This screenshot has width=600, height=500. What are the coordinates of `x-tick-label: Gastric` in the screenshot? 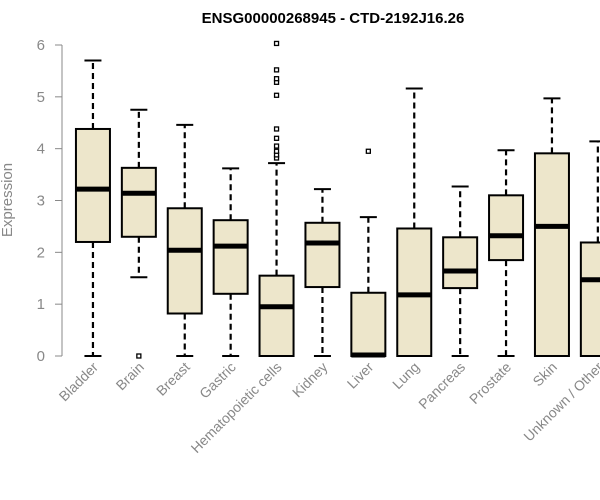 It's located at (217, 380).